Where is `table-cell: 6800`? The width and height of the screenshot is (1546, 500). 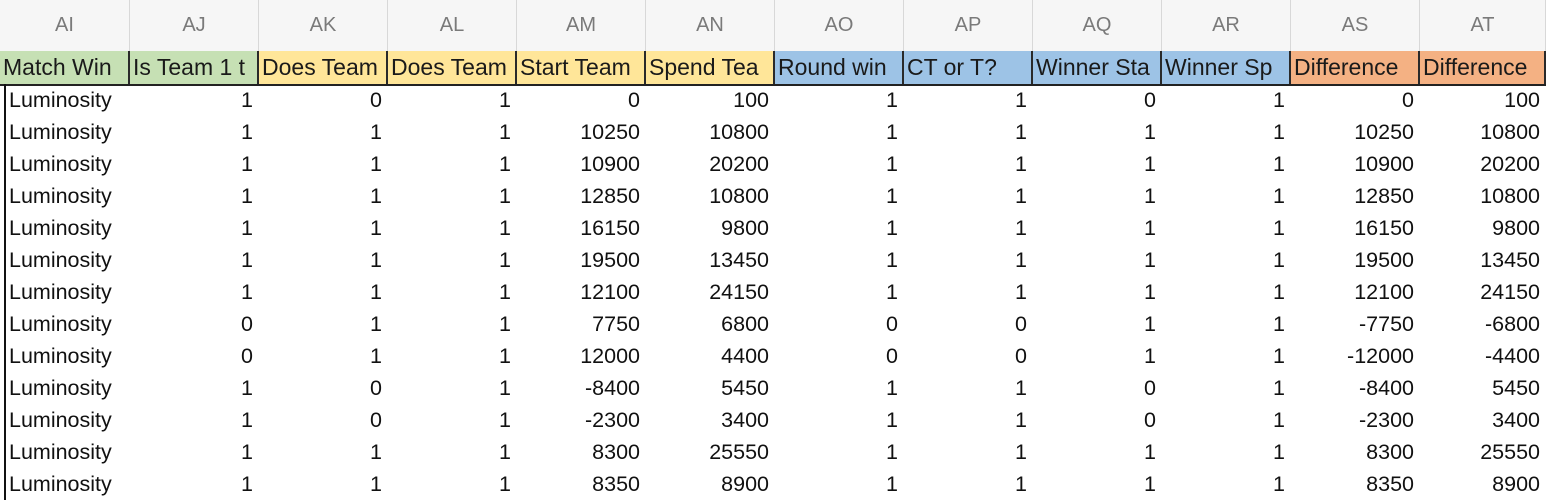
table-cell: 6800 is located at coordinates (745, 324).